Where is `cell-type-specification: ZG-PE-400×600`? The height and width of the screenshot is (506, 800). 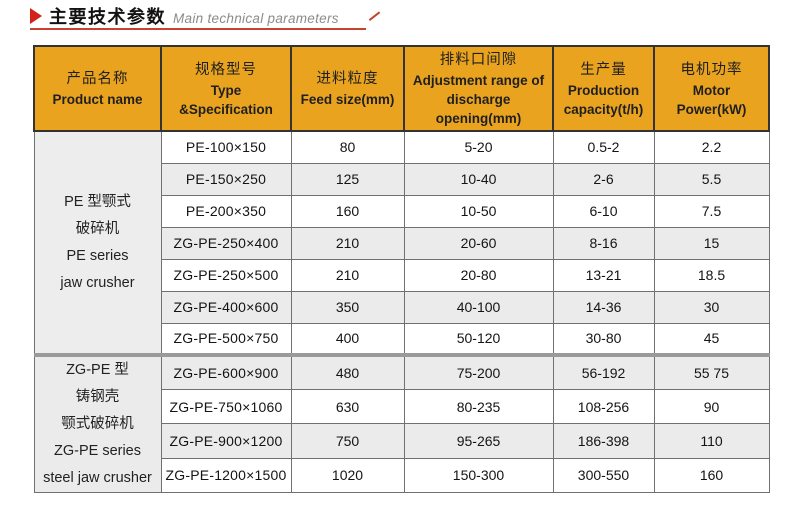 cell-type-specification: ZG-PE-400×600 is located at coordinates (226, 307).